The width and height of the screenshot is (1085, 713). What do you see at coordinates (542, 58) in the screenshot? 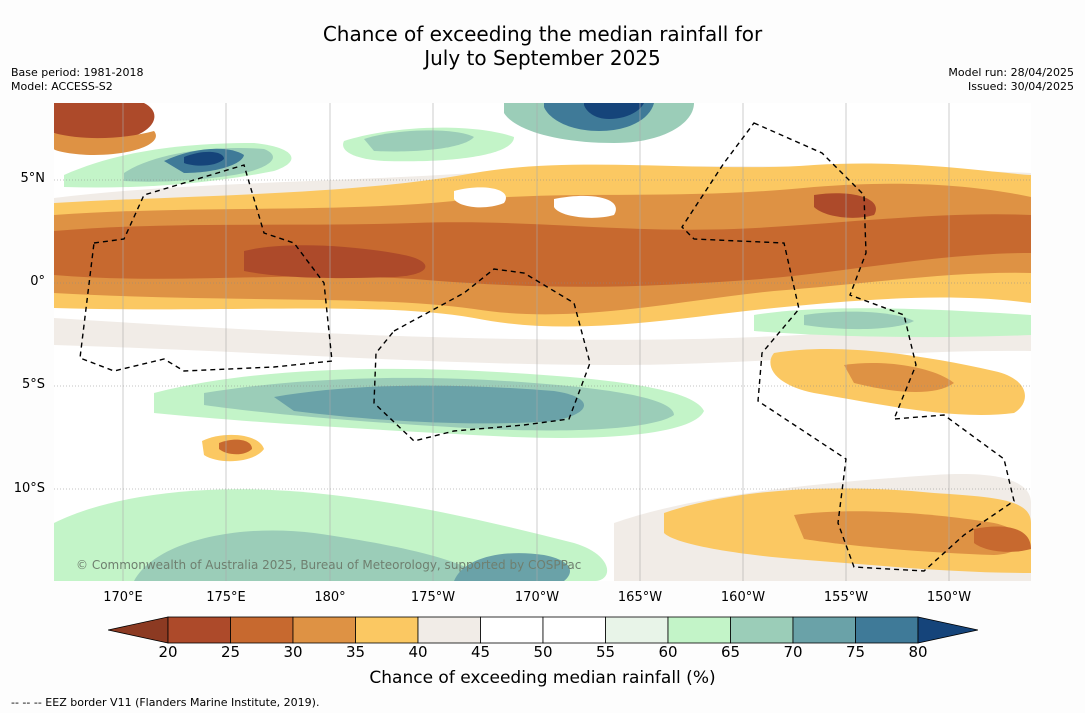
I see `map-title-line2: July to September 2025` at bounding box center [542, 58].